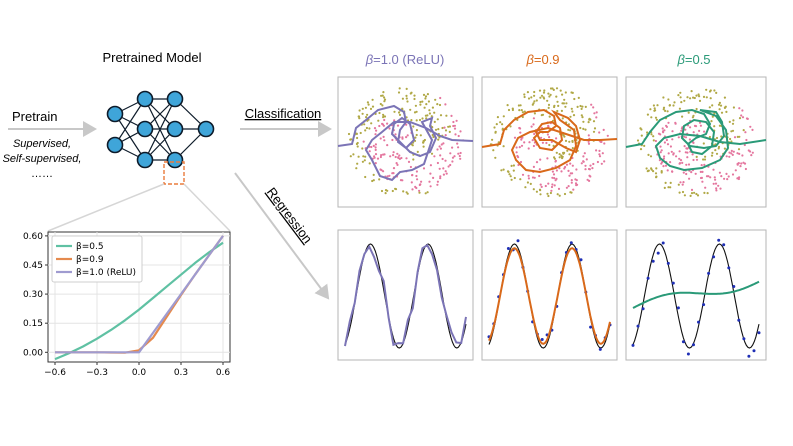 The width and height of the screenshot is (793, 446). What do you see at coordinates (283, 113) in the screenshot?
I see `classification-label: Classification` at bounding box center [283, 113].